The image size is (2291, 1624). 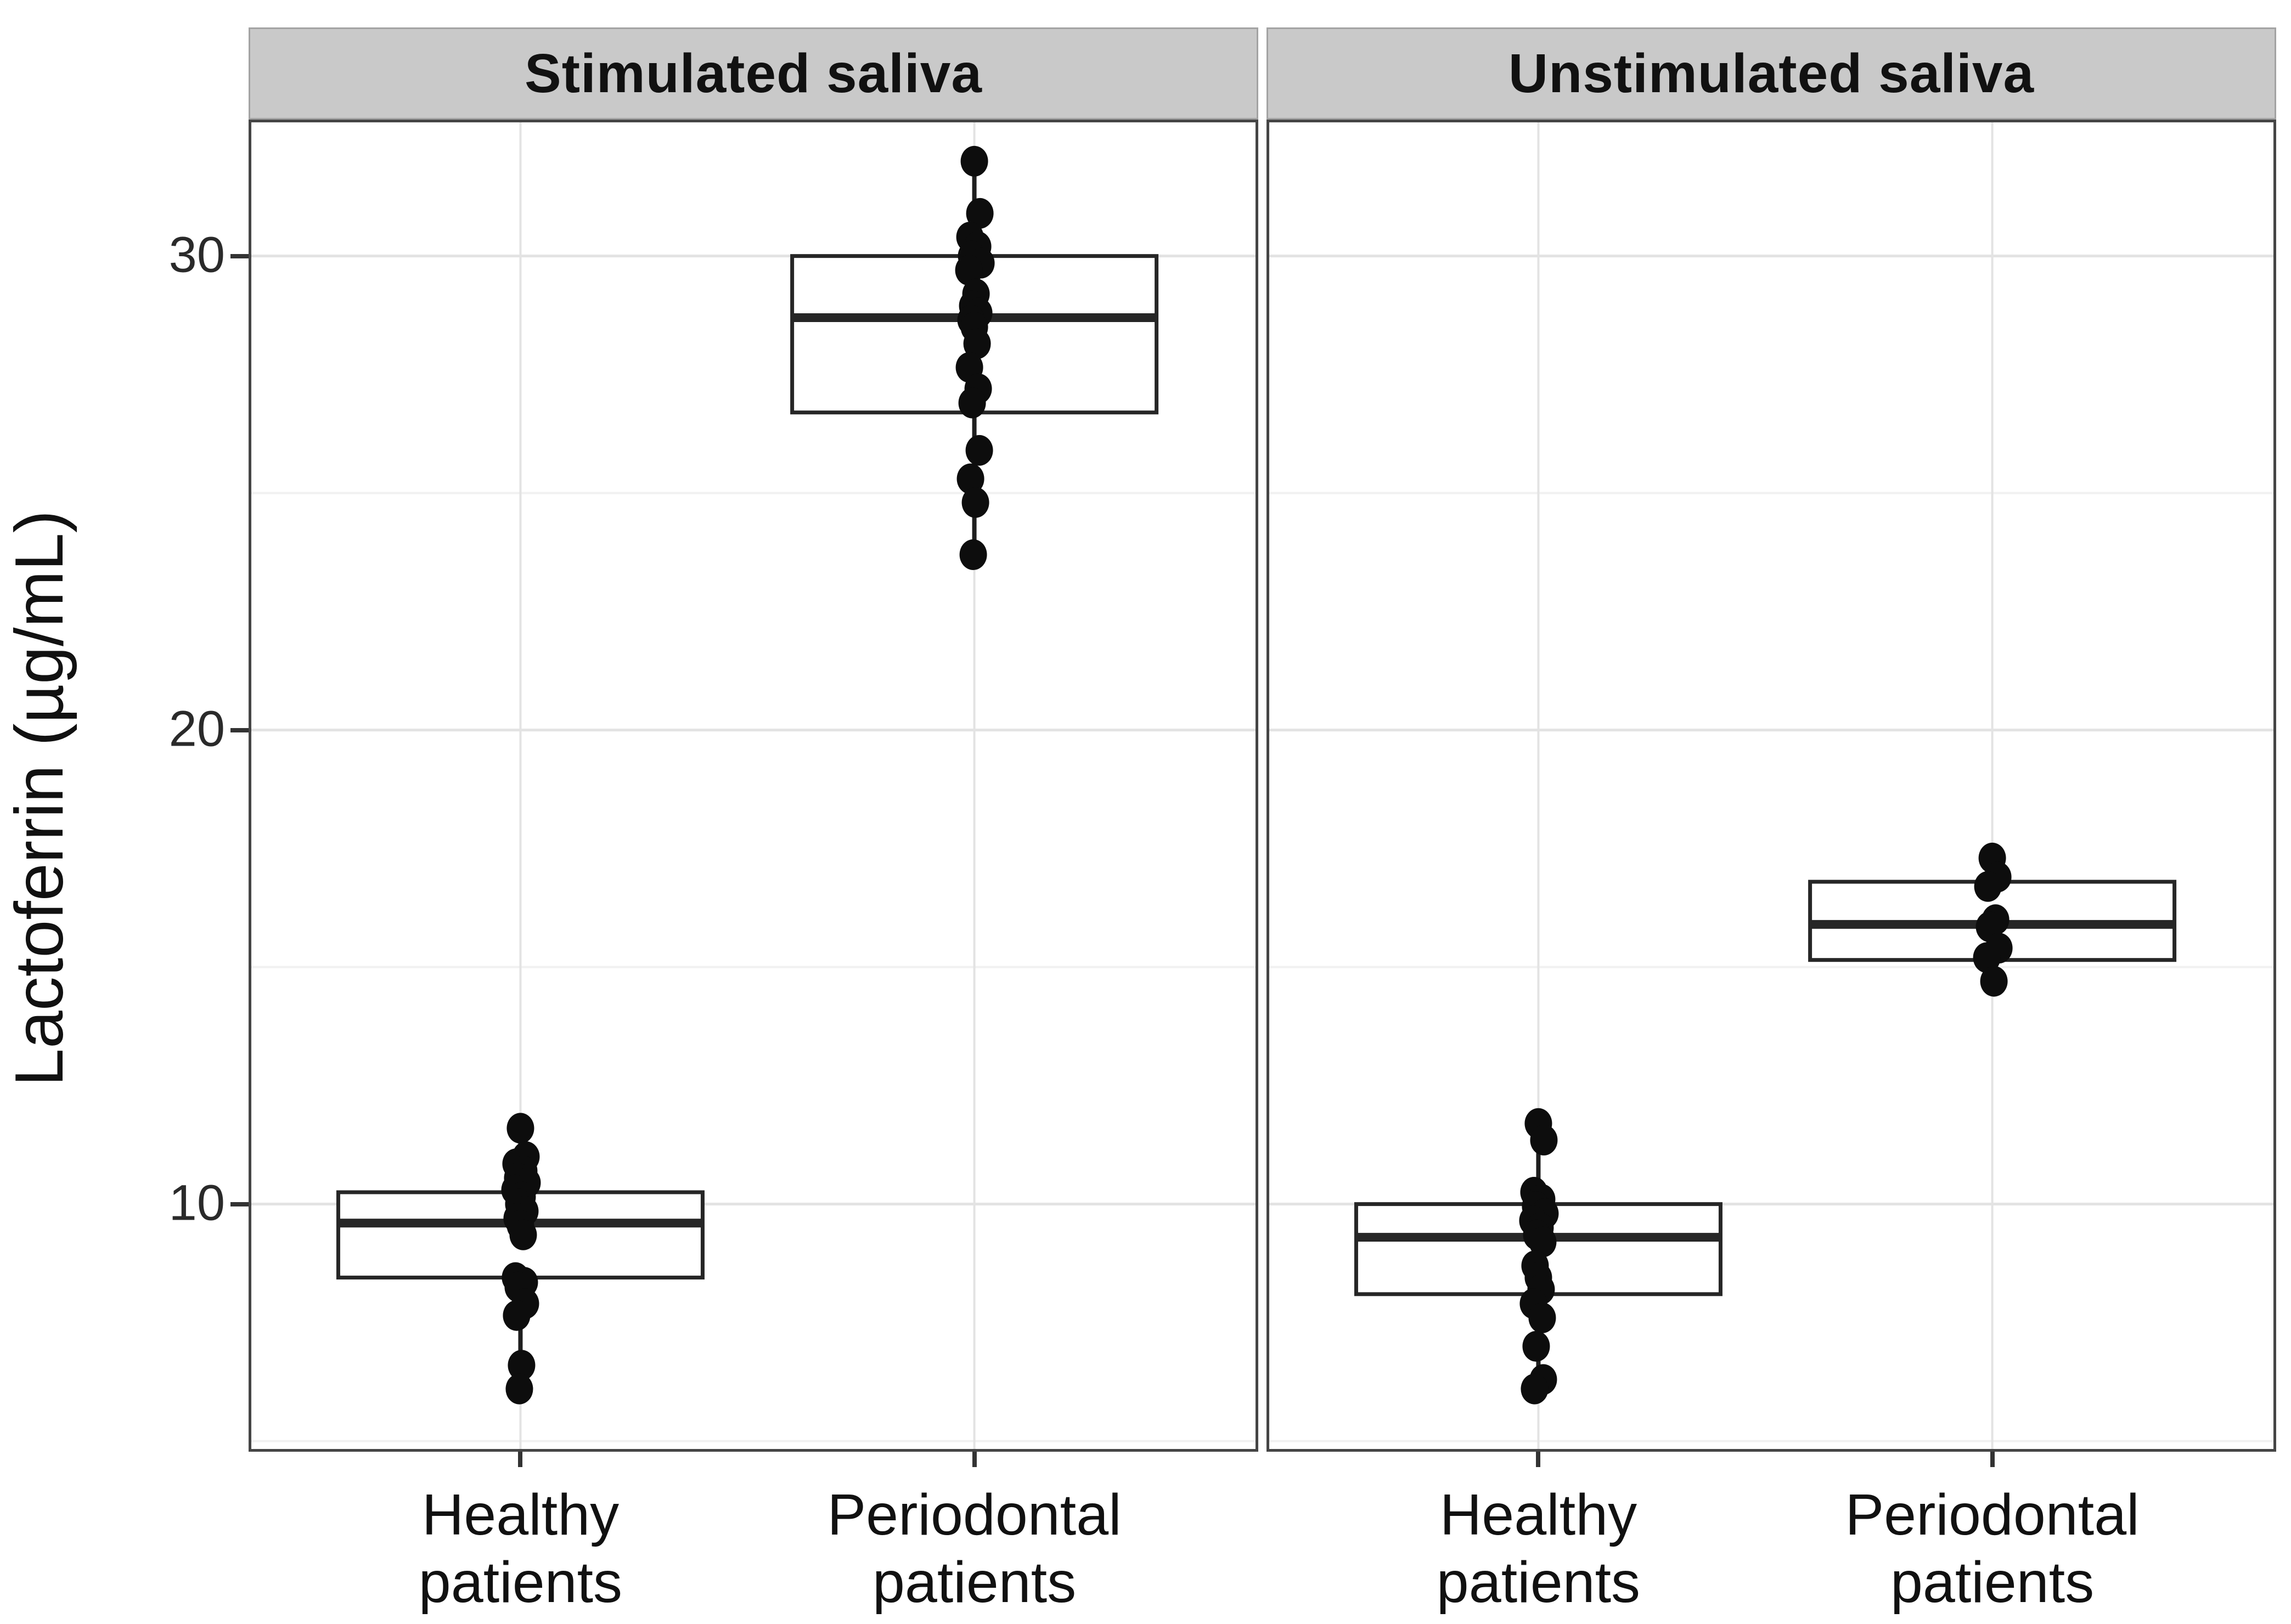 I want to click on y-tick-label-30: 30, so click(x=196, y=255).